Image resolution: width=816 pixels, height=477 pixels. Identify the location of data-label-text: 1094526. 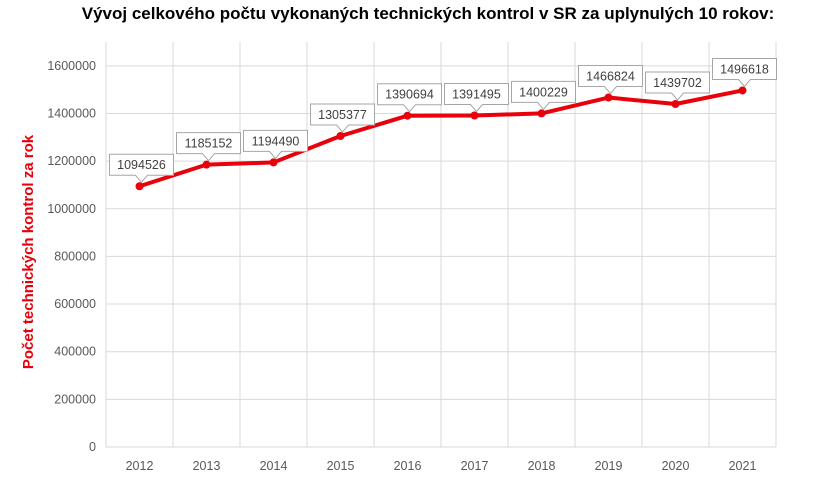
(141, 165).